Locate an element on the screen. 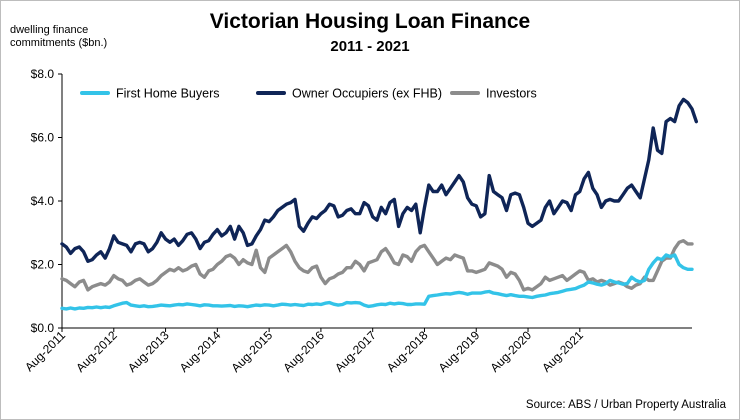  x-tick-label: Aug-2019 is located at coordinates (459, 351).